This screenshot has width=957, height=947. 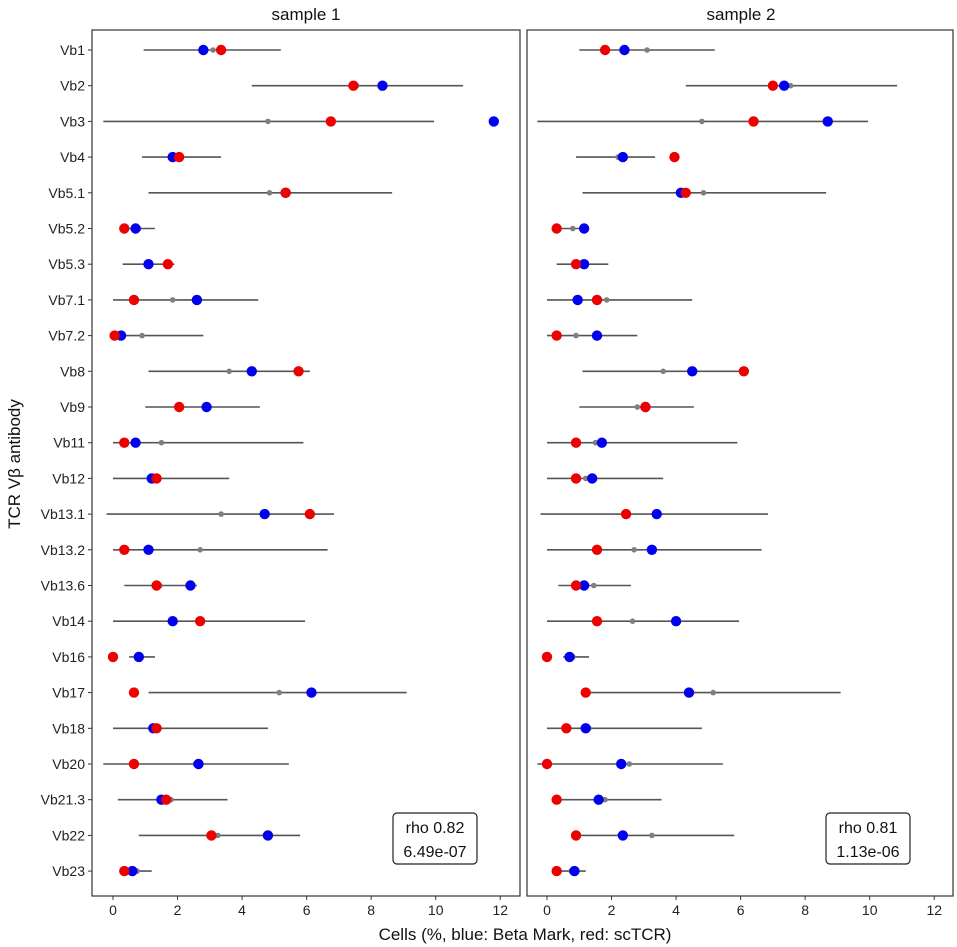 What do you see at coordinates (72, 121) in the screenshot?
I see `y-tick-label: Vb3` at bounding box center [72, 121].